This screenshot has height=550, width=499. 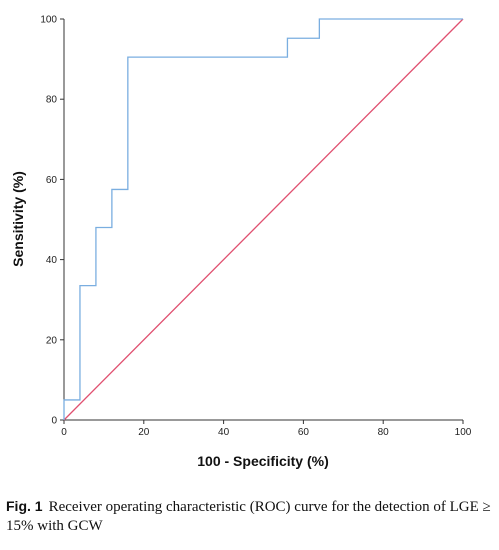 I want to click on x-tick-label: 60, so click(x=304, y=432).